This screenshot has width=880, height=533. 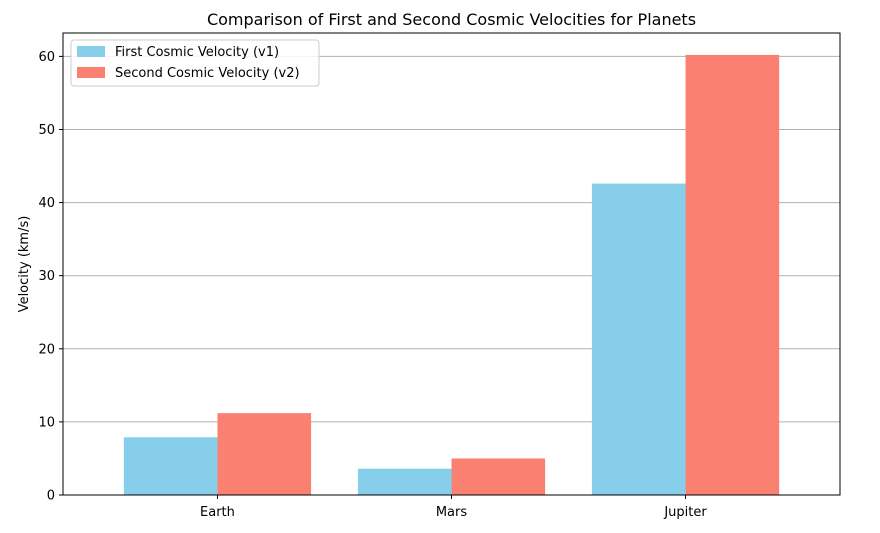 What do you see at coordinates (46, 349) in the screenshot?
I see `y-tick-label: 20` at bounding box center [46, 349].